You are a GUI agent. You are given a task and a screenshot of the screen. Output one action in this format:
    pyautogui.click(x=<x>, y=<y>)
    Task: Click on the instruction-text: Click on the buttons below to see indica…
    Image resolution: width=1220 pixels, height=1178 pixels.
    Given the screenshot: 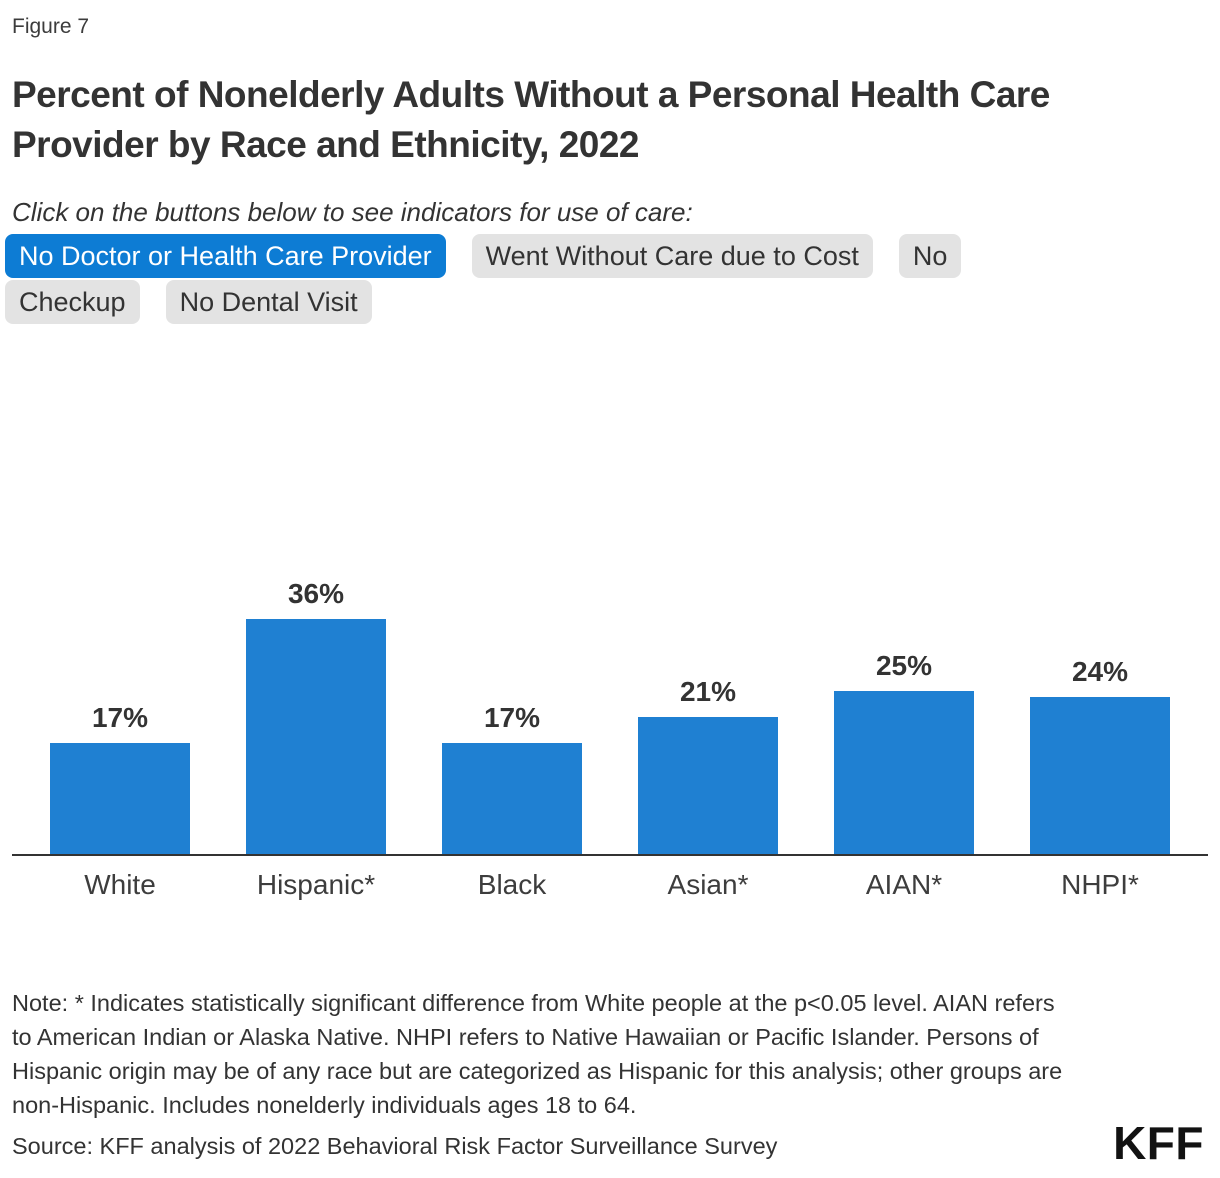 What is the action you would take?
    pyautogui.click(x=352, y=212)
    